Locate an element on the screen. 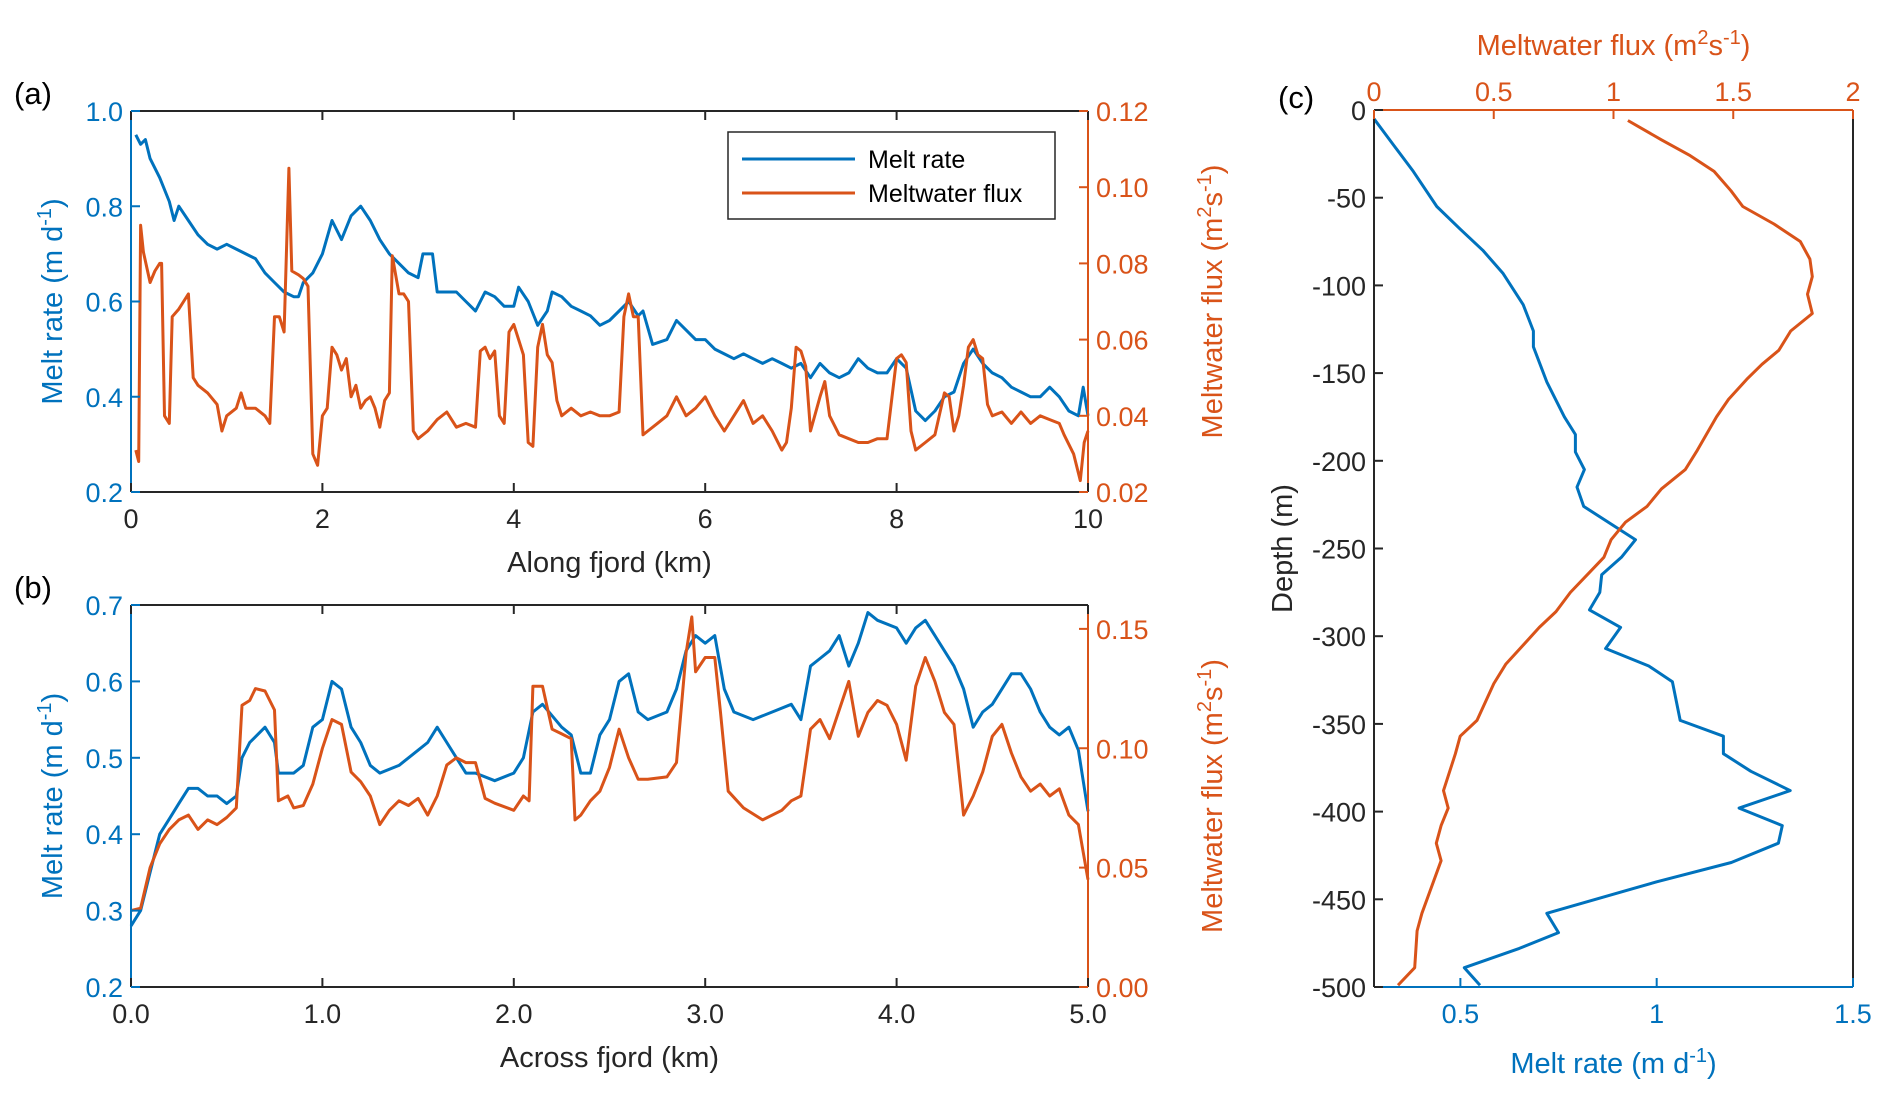 This screenshot has width=1892, height=1107. bottom-x-axis-title: Melt rate (m d-1) is located at coordinates (1613, 1062).